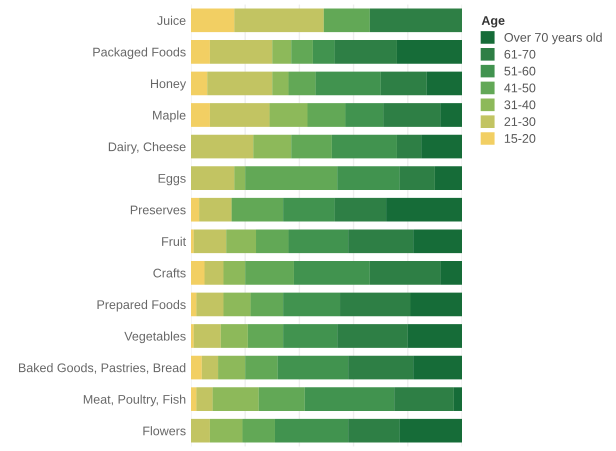 The height and width of the screenshot is (451, 616). Describe the element at coordinates (147, 148) in the screenshot. I see `y-tick-label: Dairy, Cheese` at that location.